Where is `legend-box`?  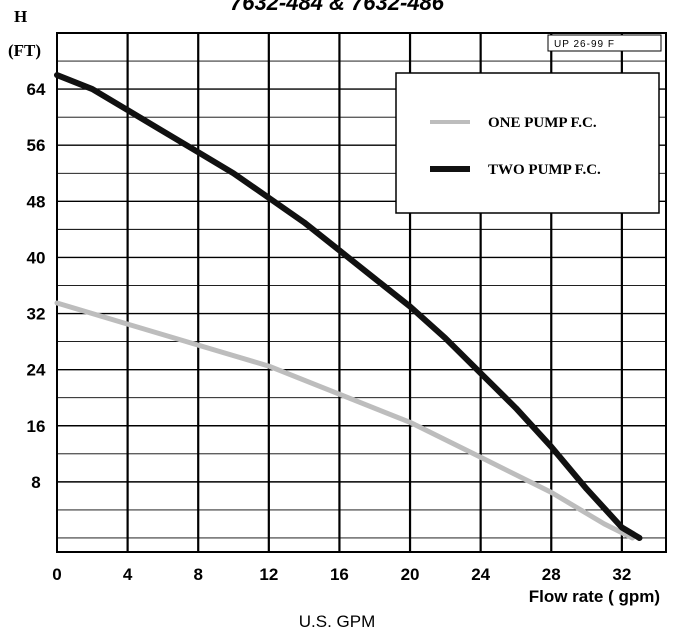 legend-box is located at coordinates (527, 143).